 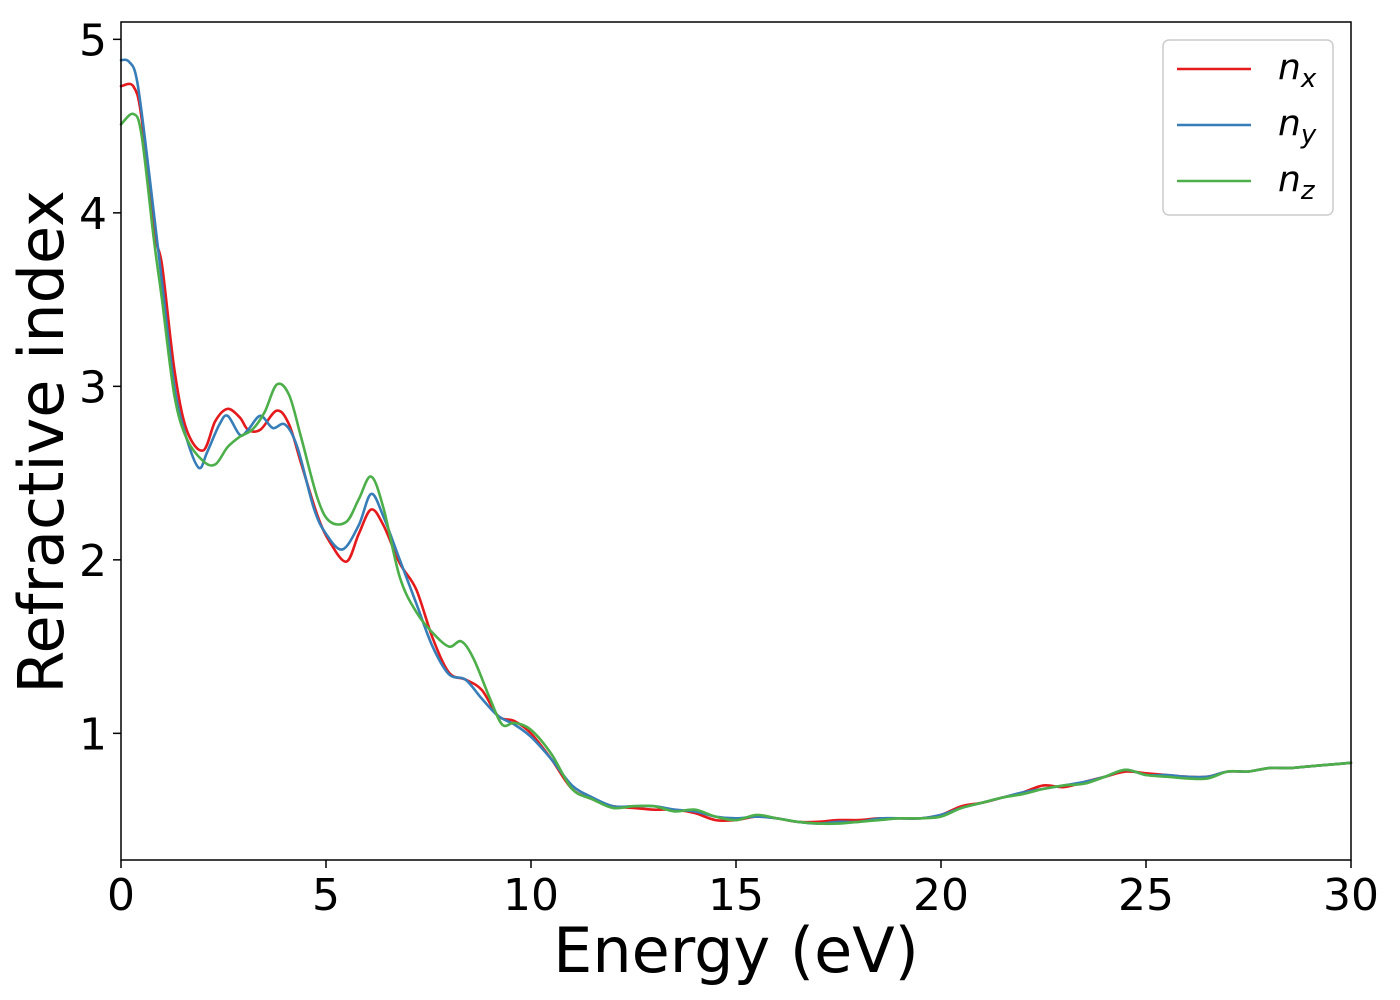 I want to click on x-tick-label: 5, so click(x=326, y=895).